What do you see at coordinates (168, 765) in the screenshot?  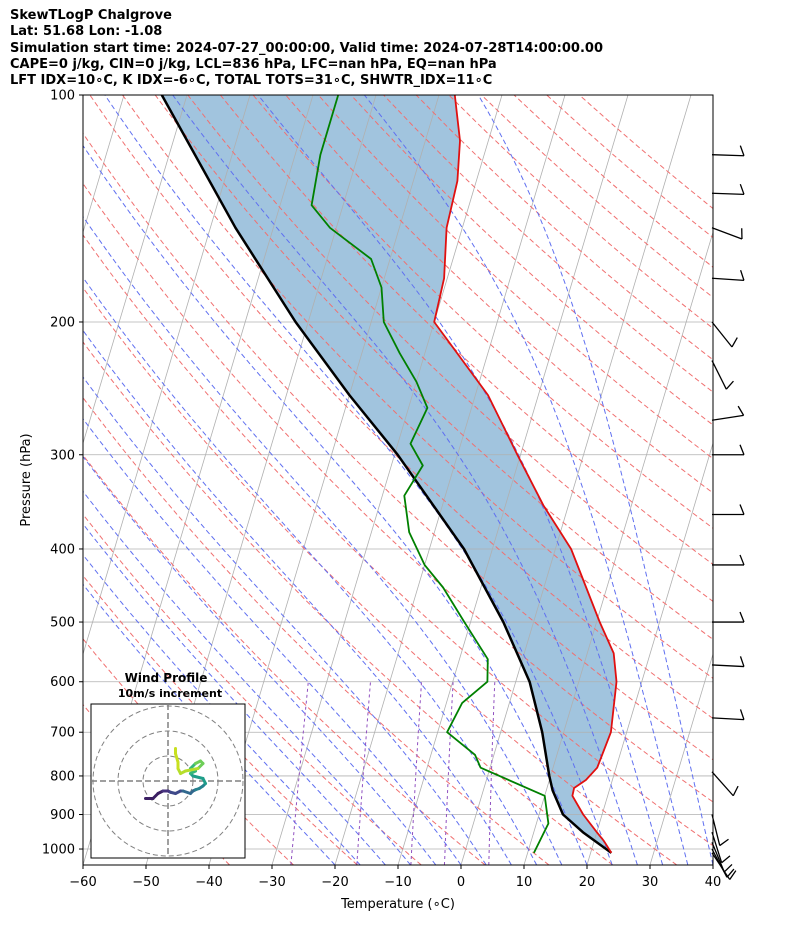 I see `wind-profile-inset: Wind Profile 10m/s increment` at bounding box center [168, 765].